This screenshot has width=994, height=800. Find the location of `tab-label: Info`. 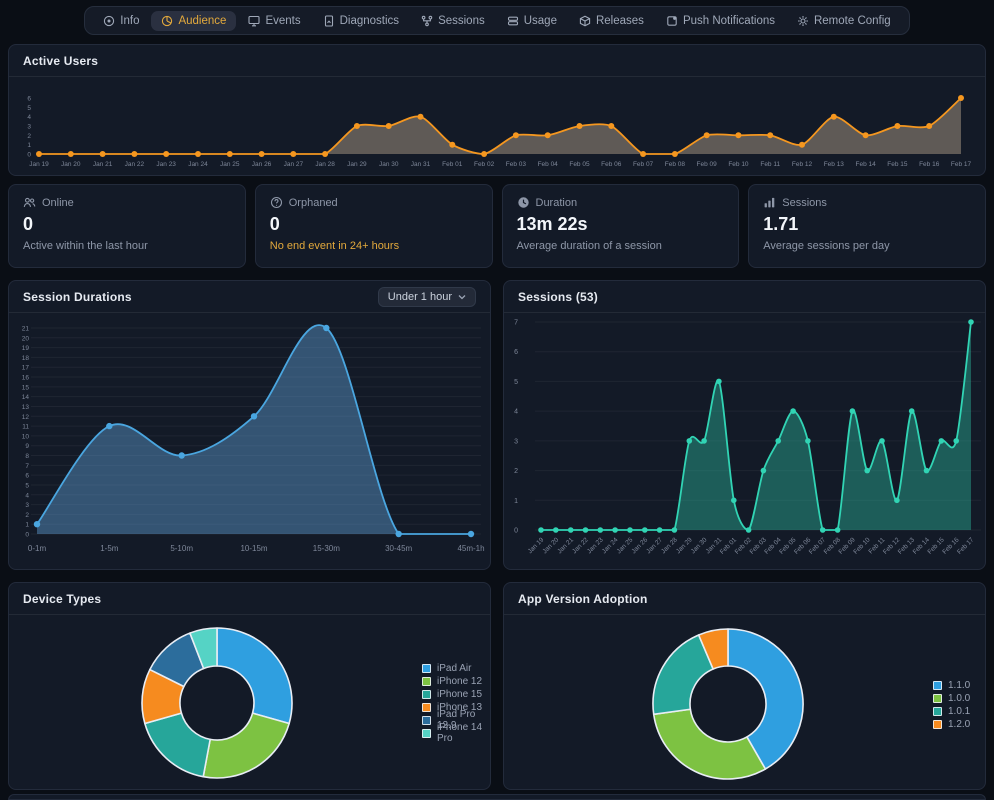

tab-label: Info is located at coordinates (130, 20).